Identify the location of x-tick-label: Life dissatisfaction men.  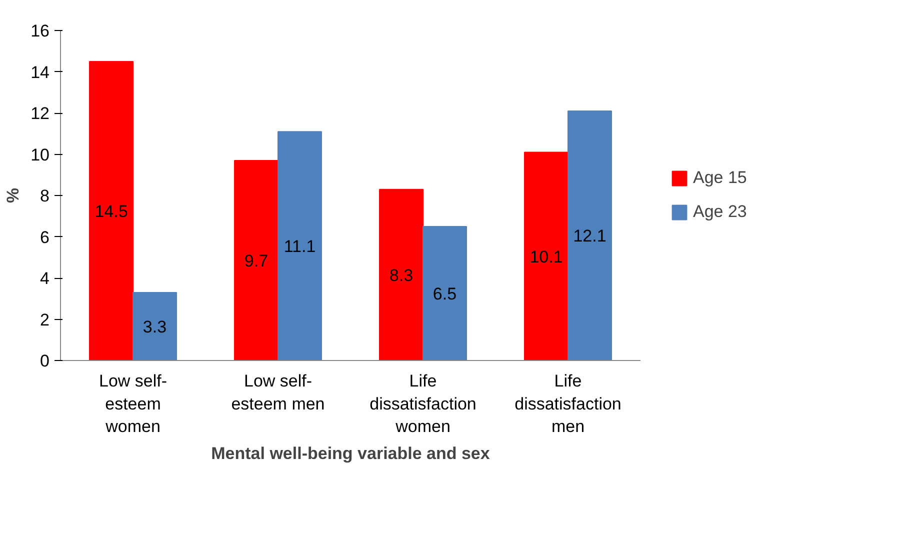
(568, 404).